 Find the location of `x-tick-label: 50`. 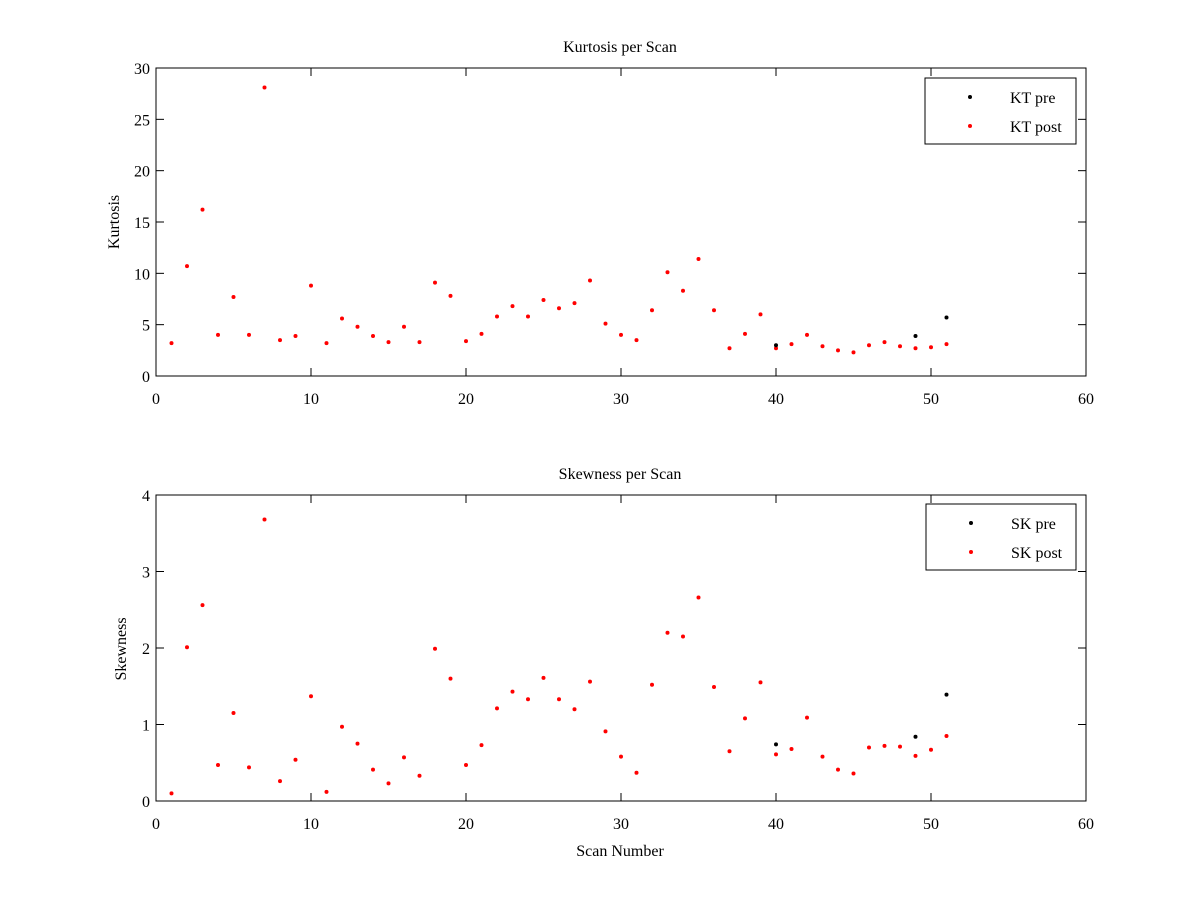

x-tick-label: 50 is located at coordinates (931, 399).